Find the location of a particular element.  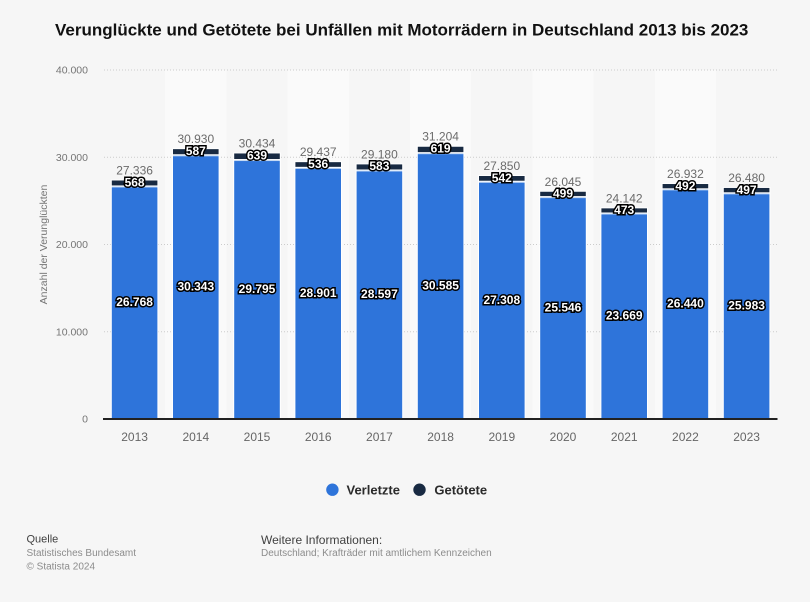

svg-text: 26.768 is located at coordinates (134, 302).